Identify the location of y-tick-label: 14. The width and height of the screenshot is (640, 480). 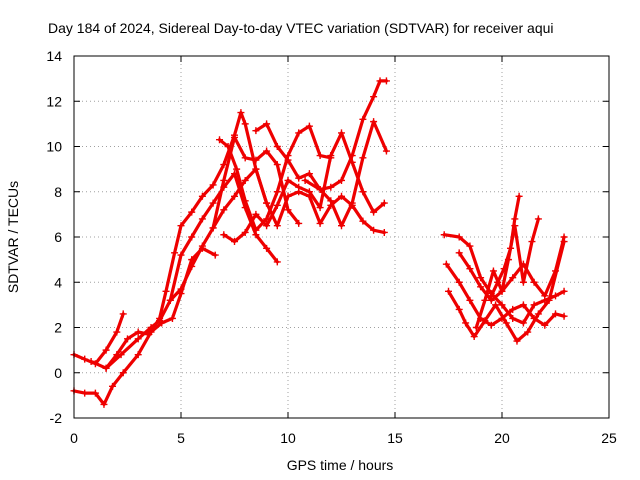
(54, 56).